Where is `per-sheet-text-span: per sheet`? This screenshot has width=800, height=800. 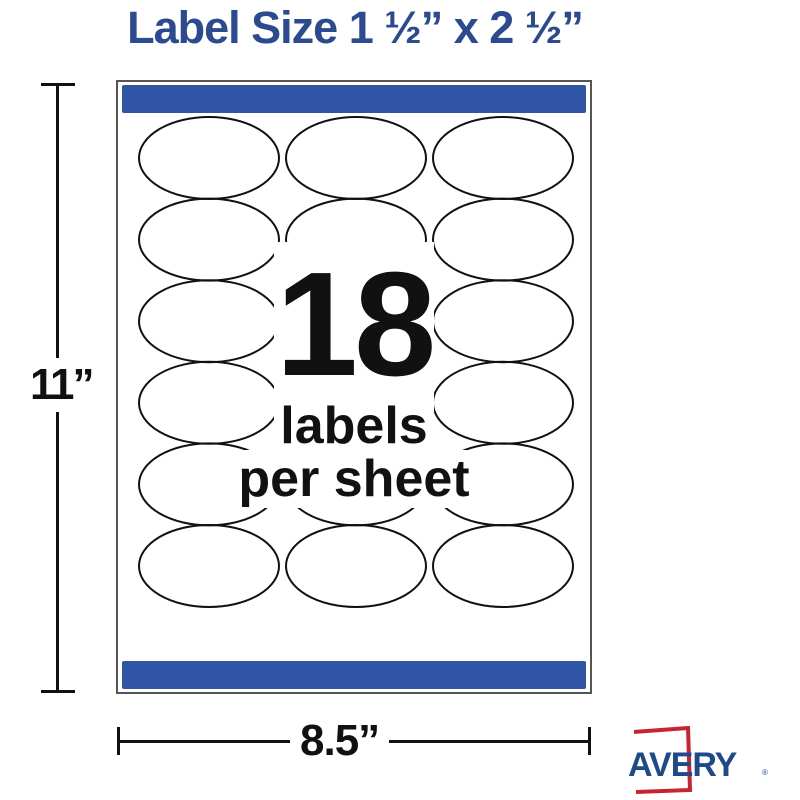 per-sheet-text-span: per sheet is located at coordinates (354, 479).